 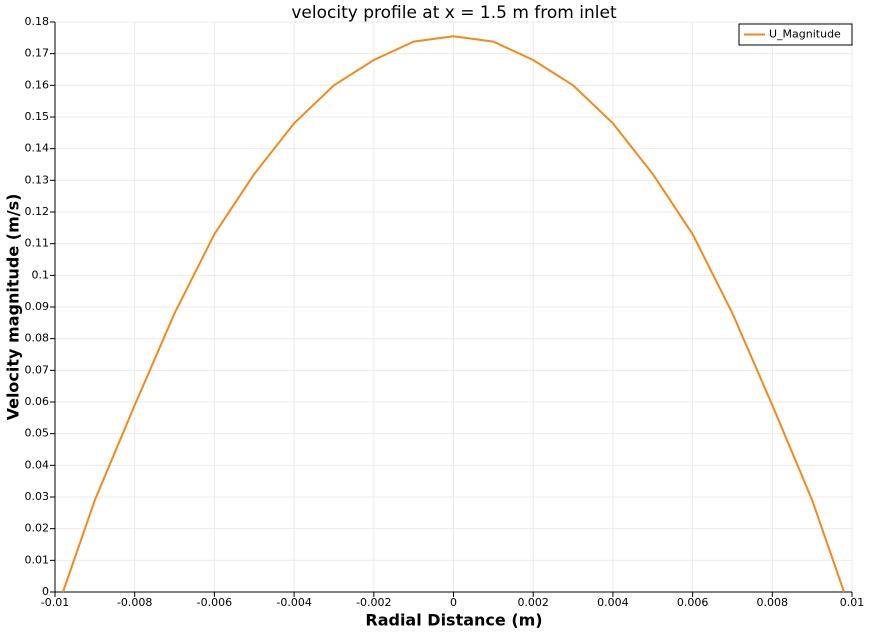 What do you see at coordinates (693, 602) in the screenshot?
I see `x-tick-label: 0.006` at bounding box center [693, 602].